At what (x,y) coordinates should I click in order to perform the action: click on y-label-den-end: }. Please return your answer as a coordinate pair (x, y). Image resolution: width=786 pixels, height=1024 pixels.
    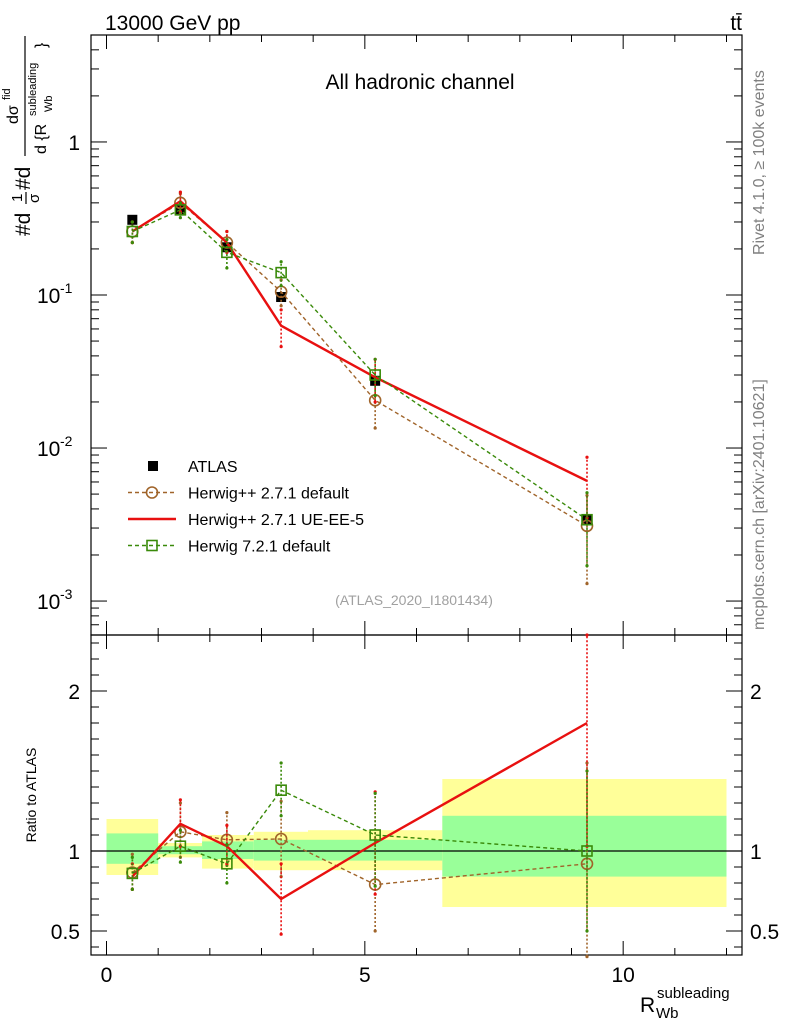
    Looking at the image, I should click on (41, 45).